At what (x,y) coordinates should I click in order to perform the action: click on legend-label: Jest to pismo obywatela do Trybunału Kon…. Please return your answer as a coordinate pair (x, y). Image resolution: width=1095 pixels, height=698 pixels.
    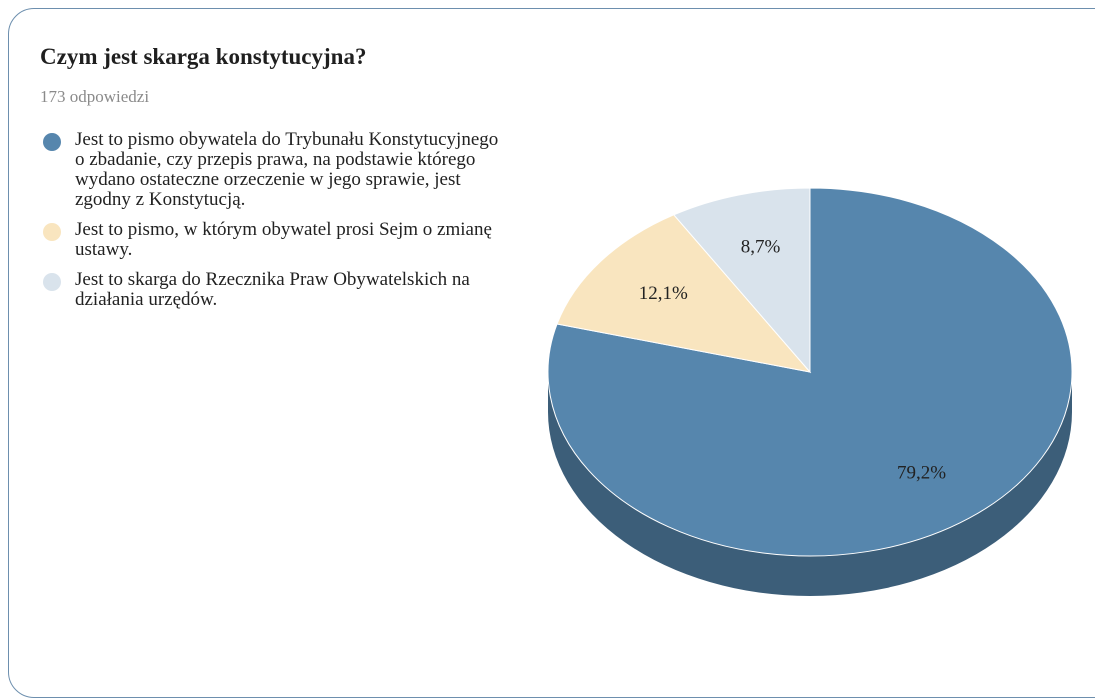
    Looking at the image, I should click on (287, 169).